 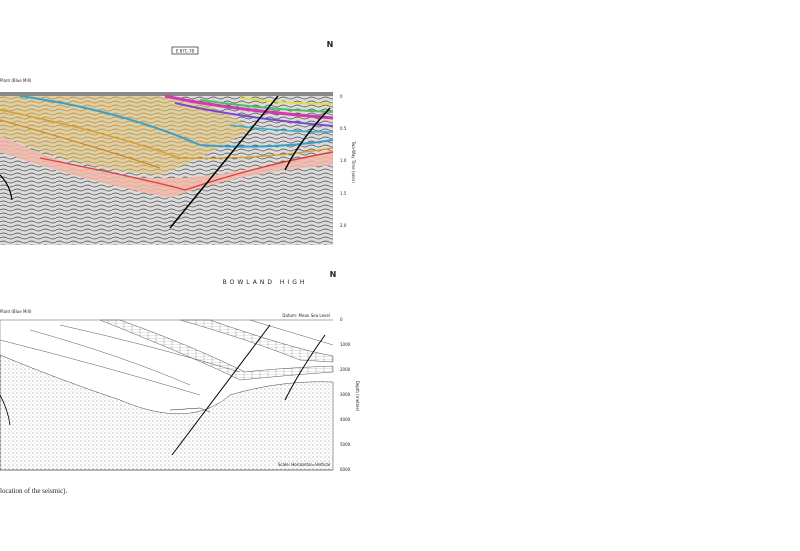 I want to click on tick-label: 0.5, so click(x=343, y=128).